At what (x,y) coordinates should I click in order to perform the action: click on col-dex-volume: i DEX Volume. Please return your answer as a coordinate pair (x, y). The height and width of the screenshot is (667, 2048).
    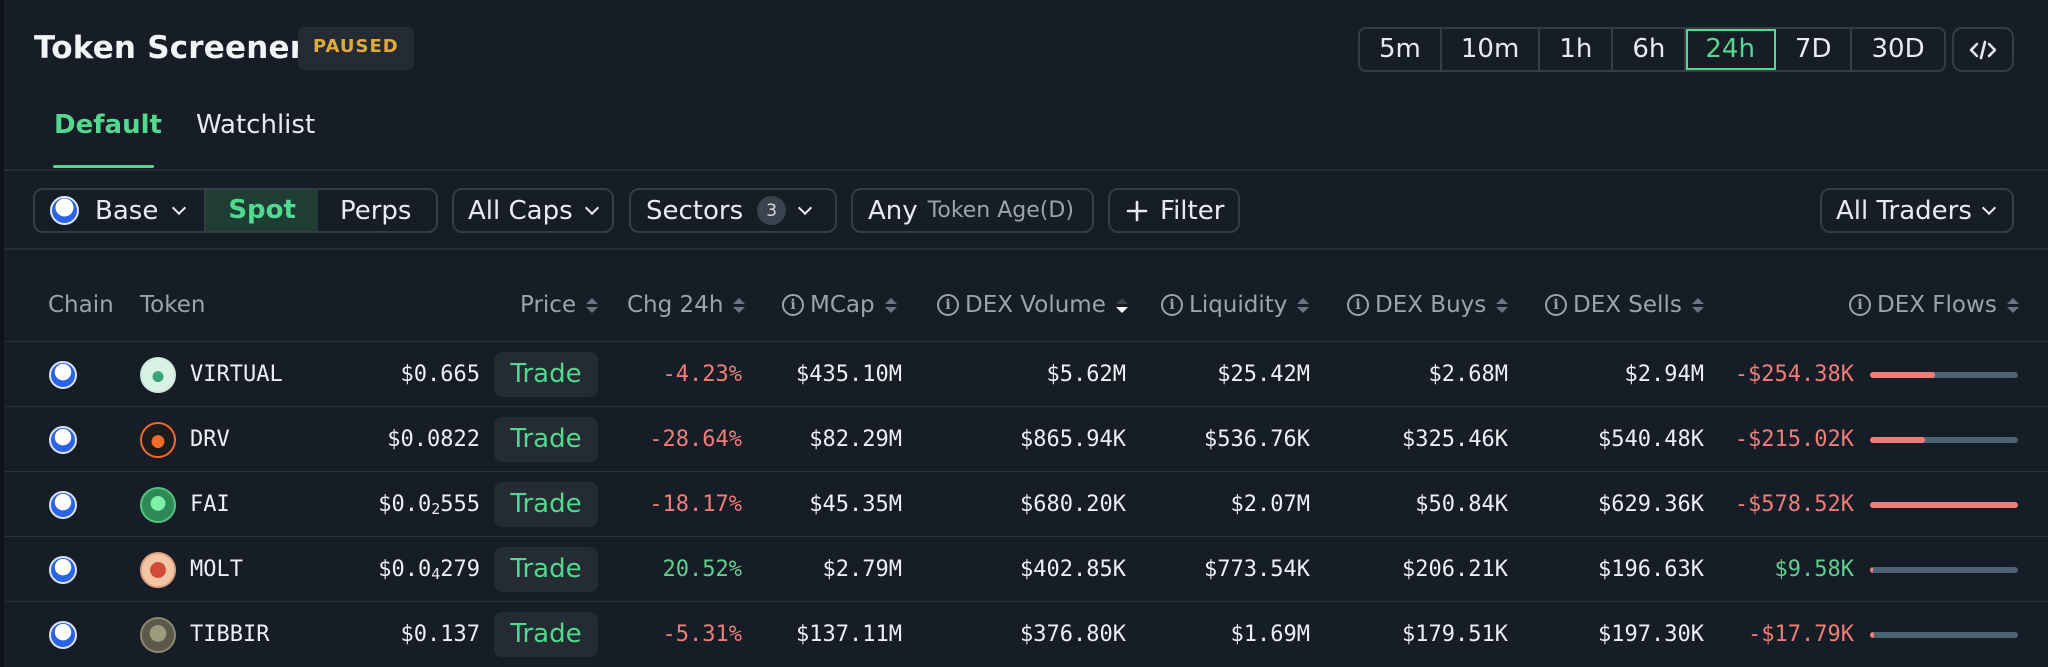
    Looking at the image, I should click on (1032, 305).